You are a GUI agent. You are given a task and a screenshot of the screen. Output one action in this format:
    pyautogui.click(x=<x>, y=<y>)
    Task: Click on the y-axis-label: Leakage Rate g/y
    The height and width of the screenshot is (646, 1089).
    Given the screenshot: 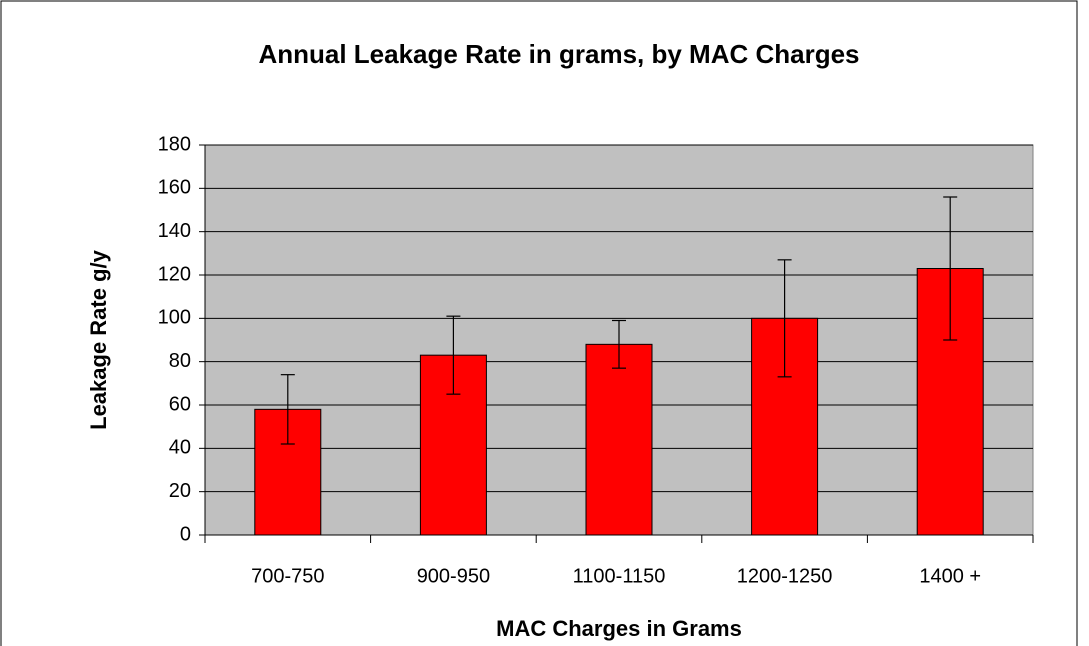 What is the action you would take?
    pyautogui.click(x=98, y=339)
    